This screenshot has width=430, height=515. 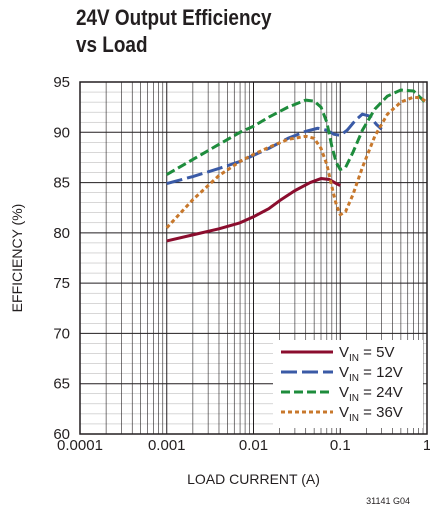 What do you see at coordinates (61, 183) in the screenshot?
I see `y-tick-label: 85` at bounding box center [61, 183].